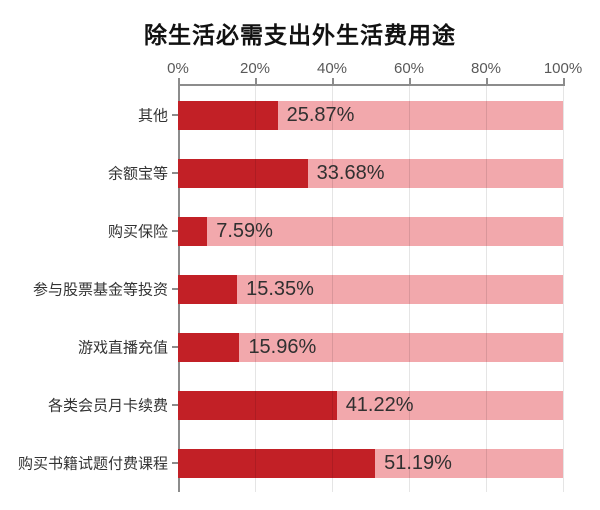 The image size is (600, 510). What do you see at coordinates (100, 290) in the screenshot?
I see `category-label: 参与股票基金等投资` at bounding box center [100, 290].